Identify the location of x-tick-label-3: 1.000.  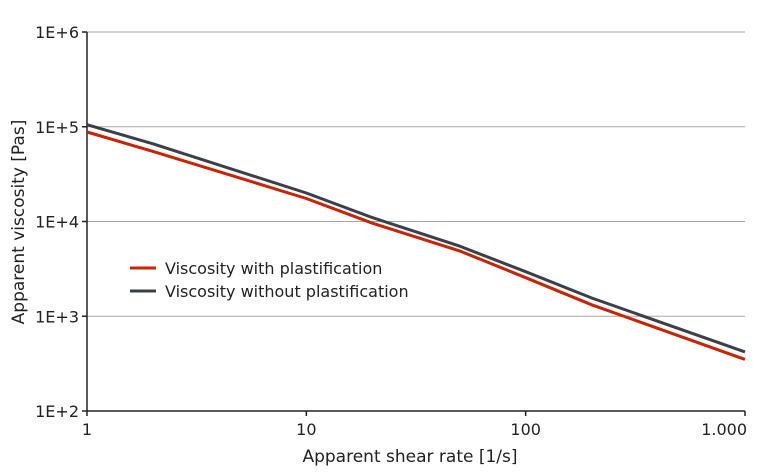
(724, 429).